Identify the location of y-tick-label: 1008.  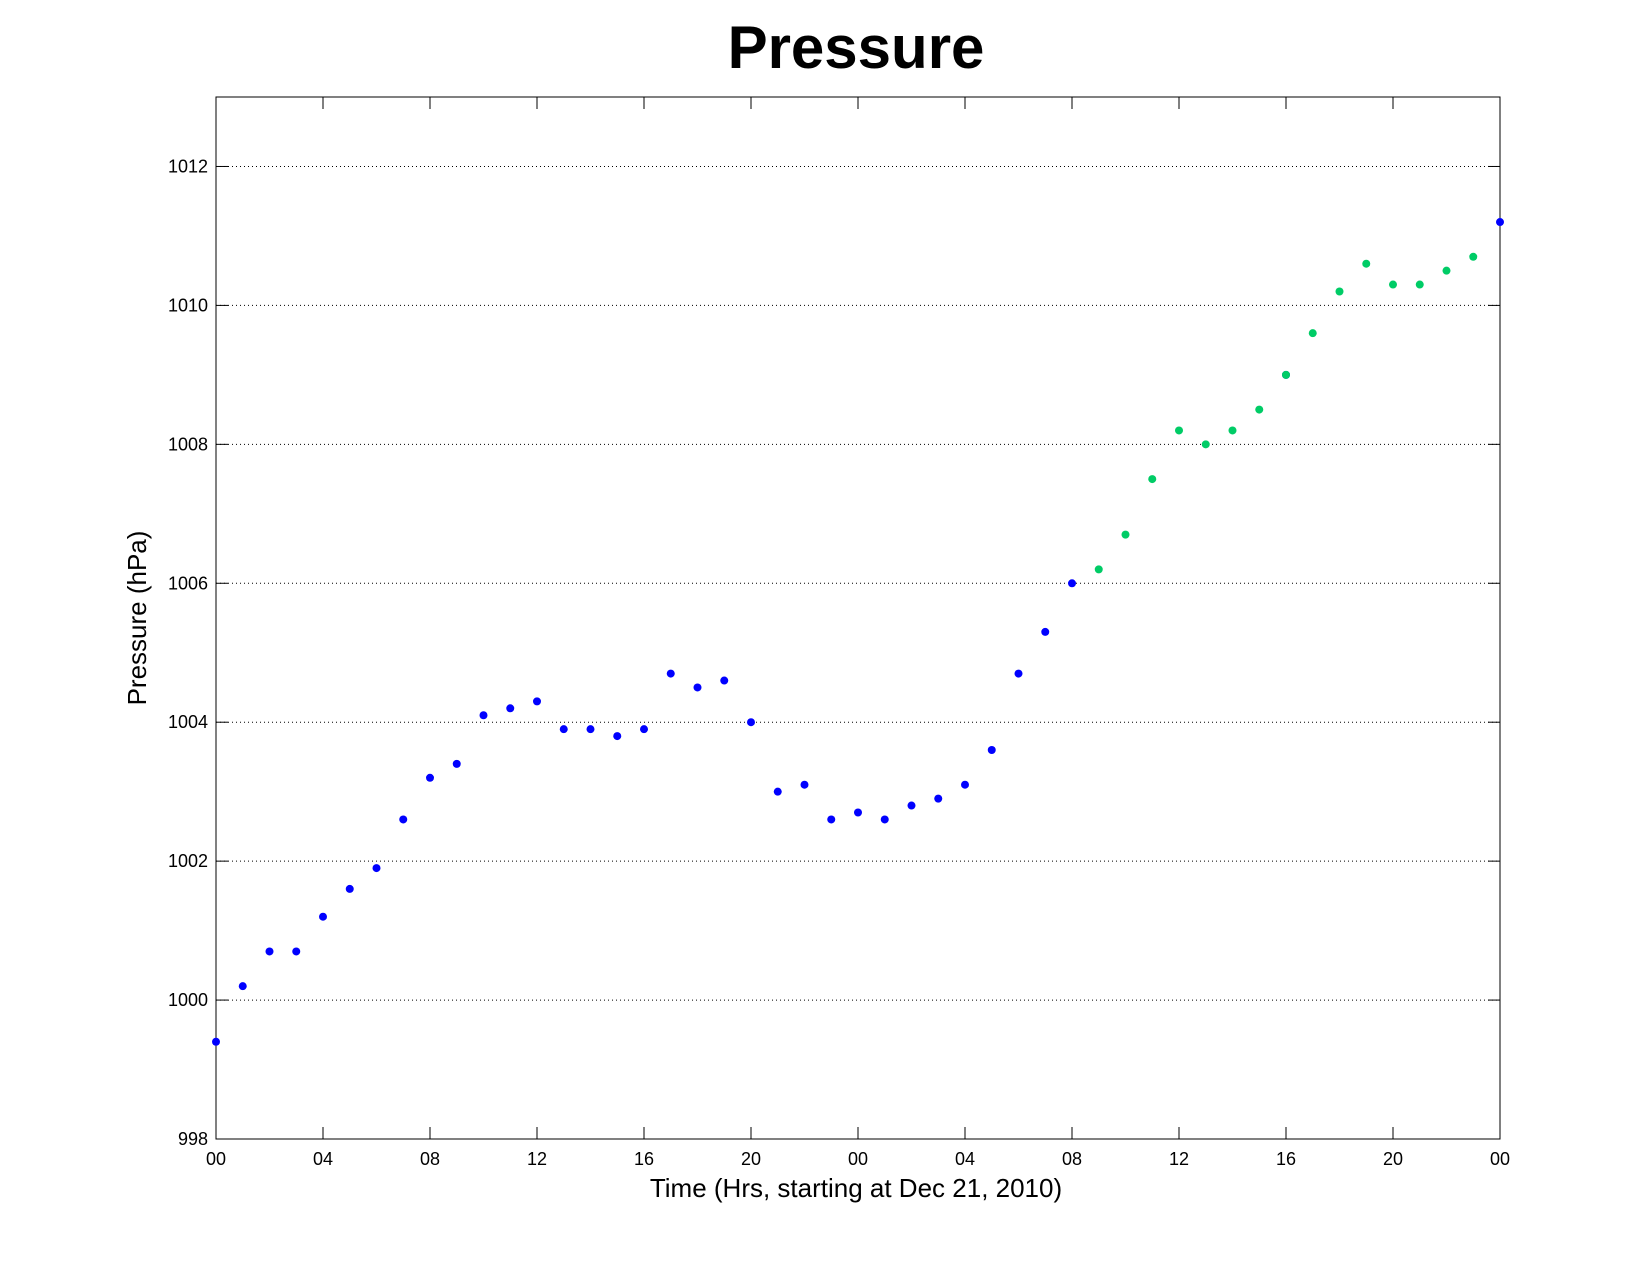
(188, 444).